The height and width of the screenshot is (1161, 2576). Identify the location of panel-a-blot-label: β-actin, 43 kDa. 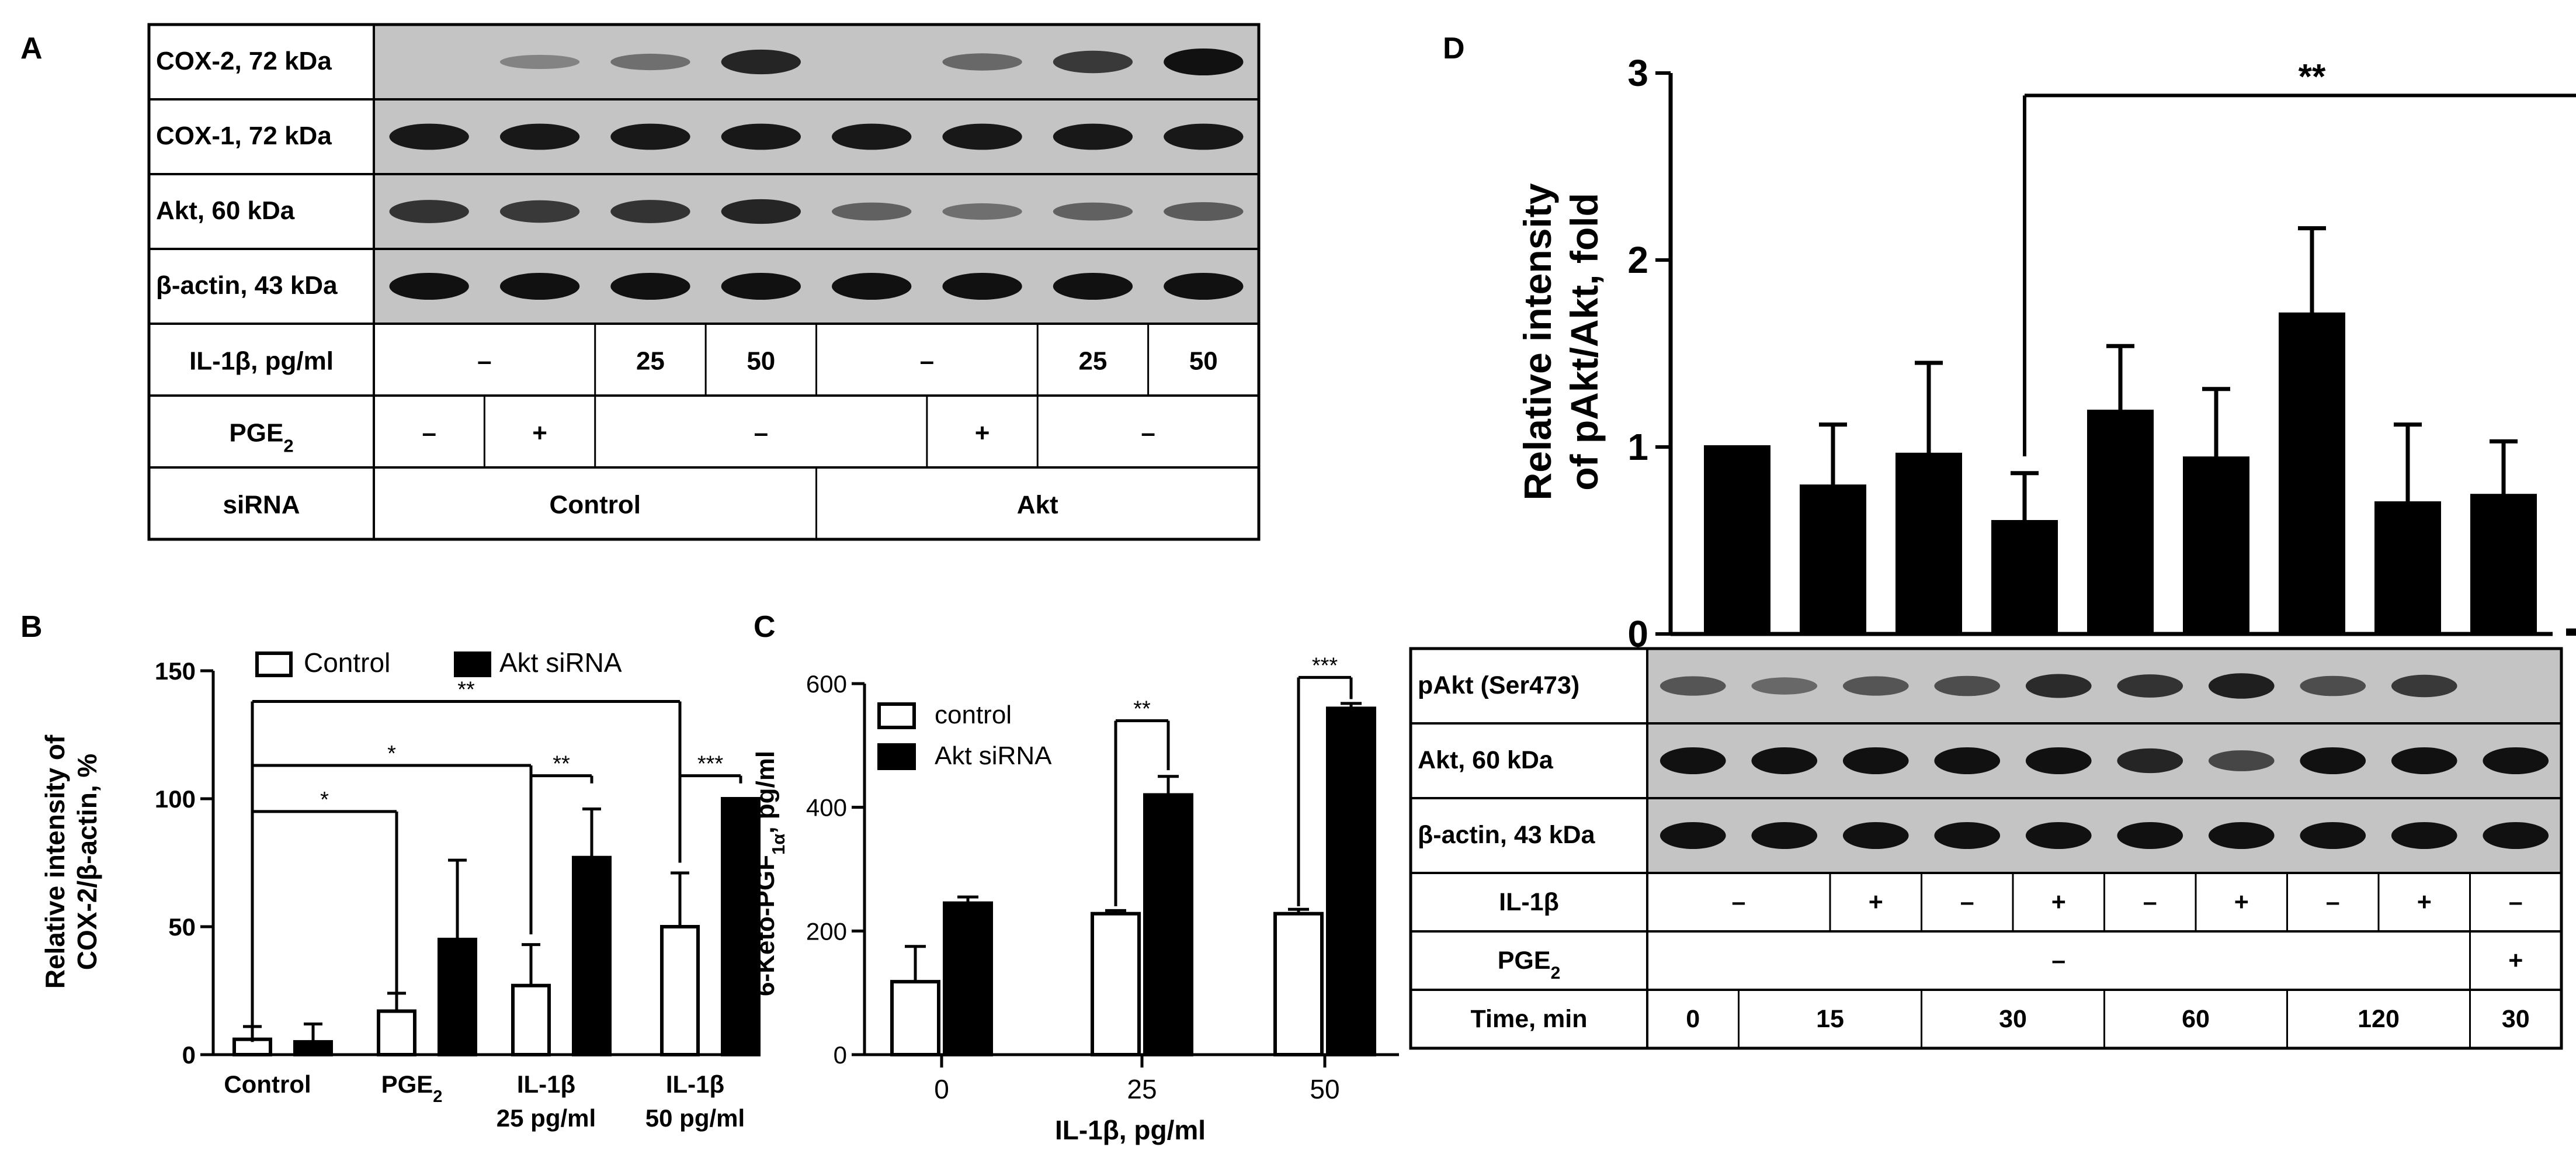
(247, 285).